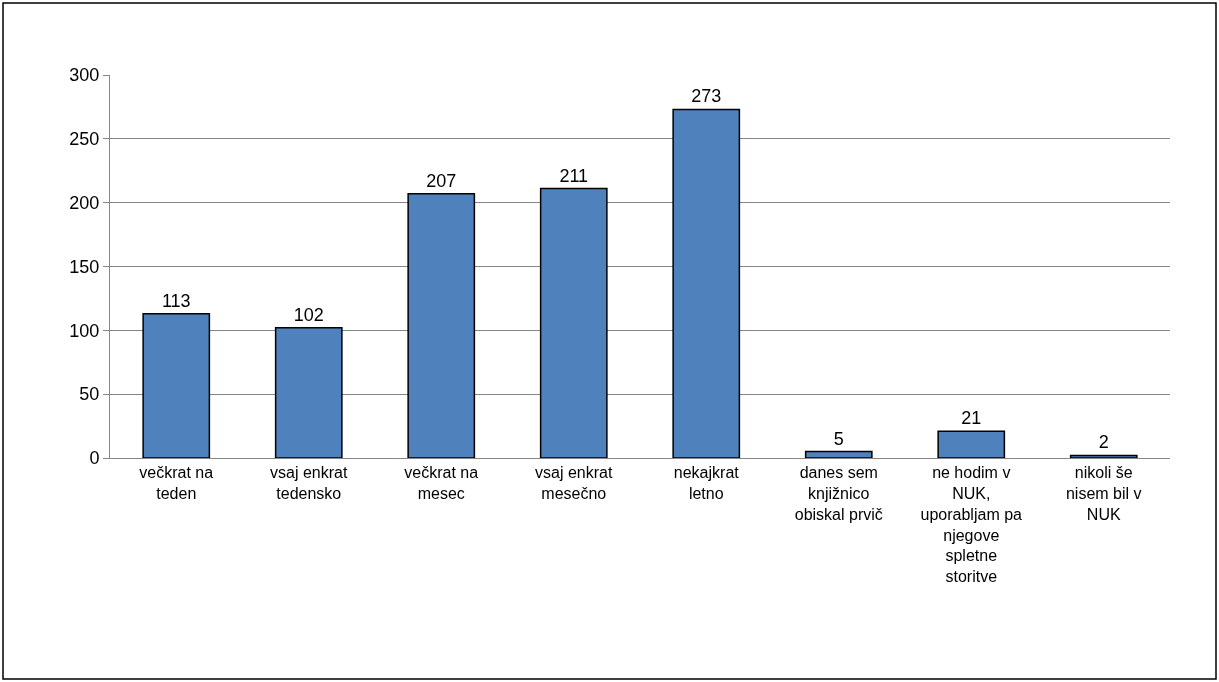 The width and height of the screenshot is (1219, 682). I want to click on y-tick-label: 200, so click(84, 202).